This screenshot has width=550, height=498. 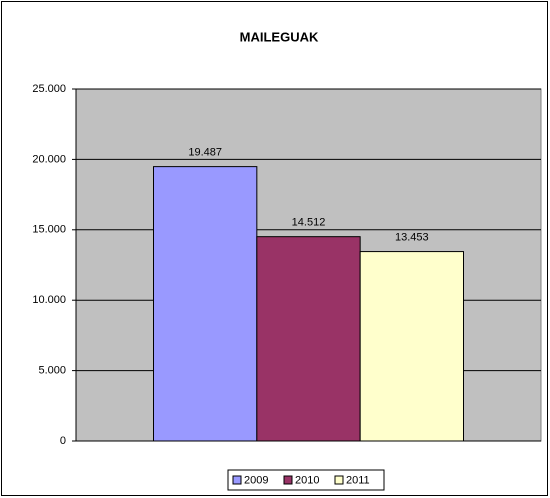 I want to click on y-tick-label: 15.000, so click(x=49, y=230).